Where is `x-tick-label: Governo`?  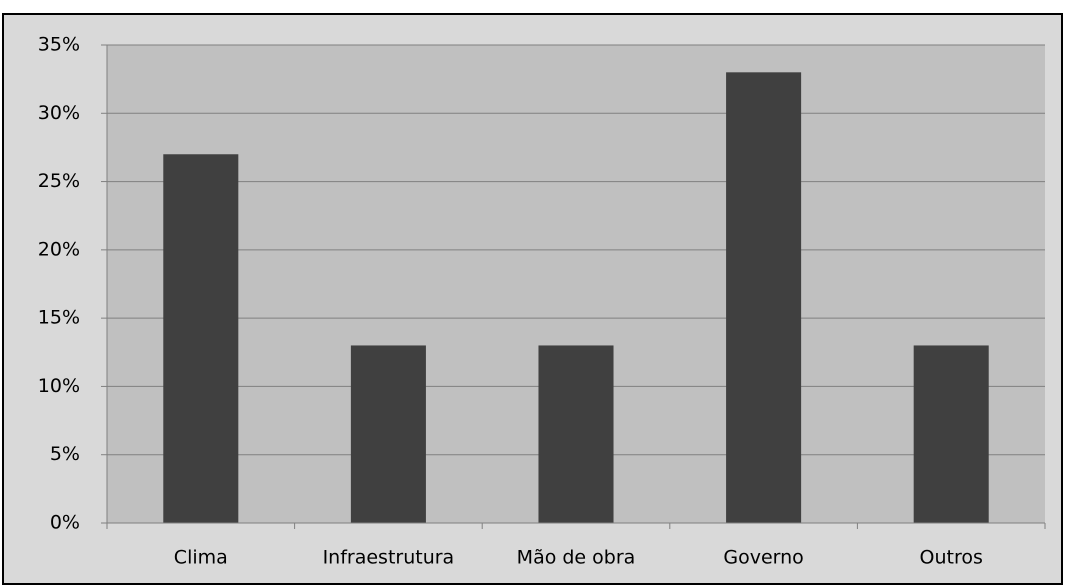 x-tick-label: Governo is located at coordinates (763, 558).